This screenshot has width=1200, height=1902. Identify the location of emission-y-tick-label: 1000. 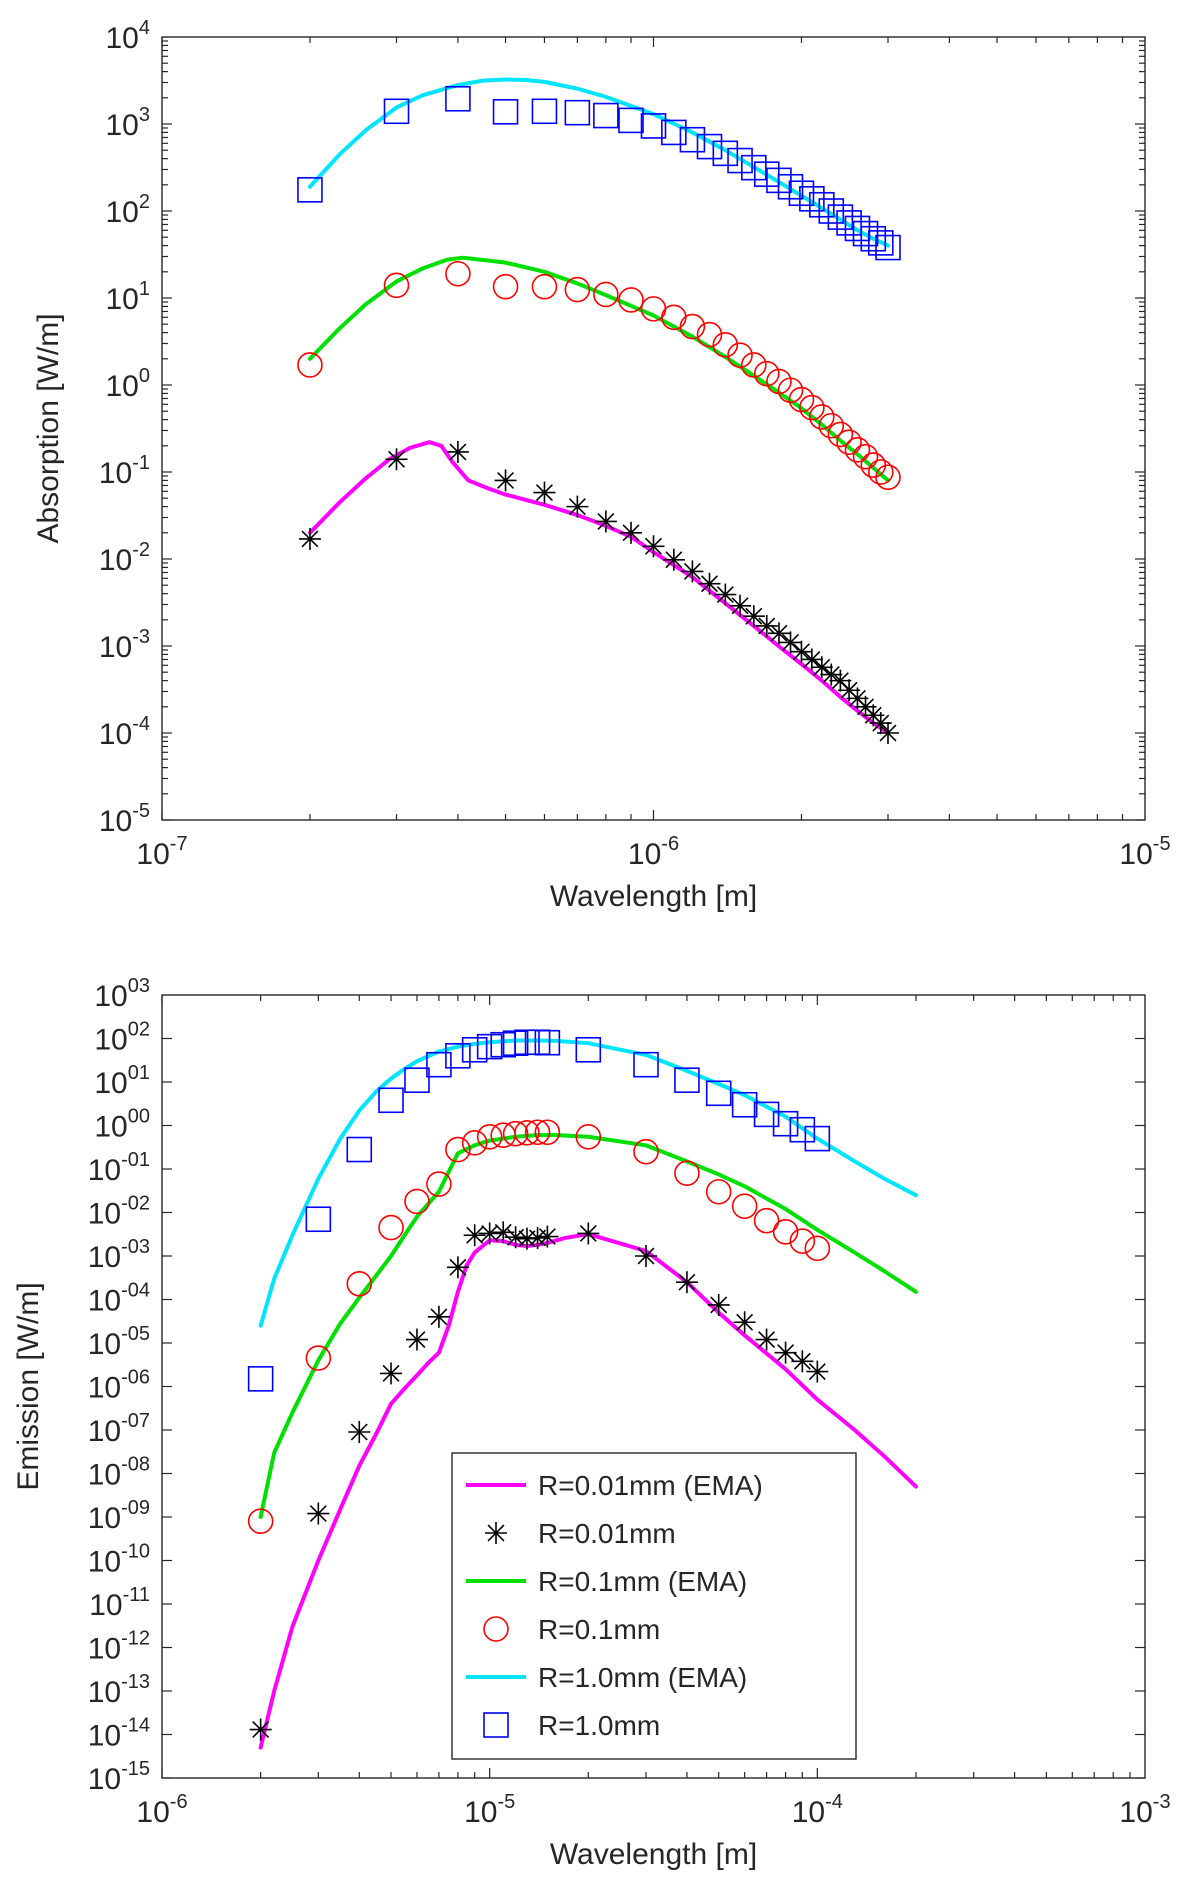
(122, 1125).